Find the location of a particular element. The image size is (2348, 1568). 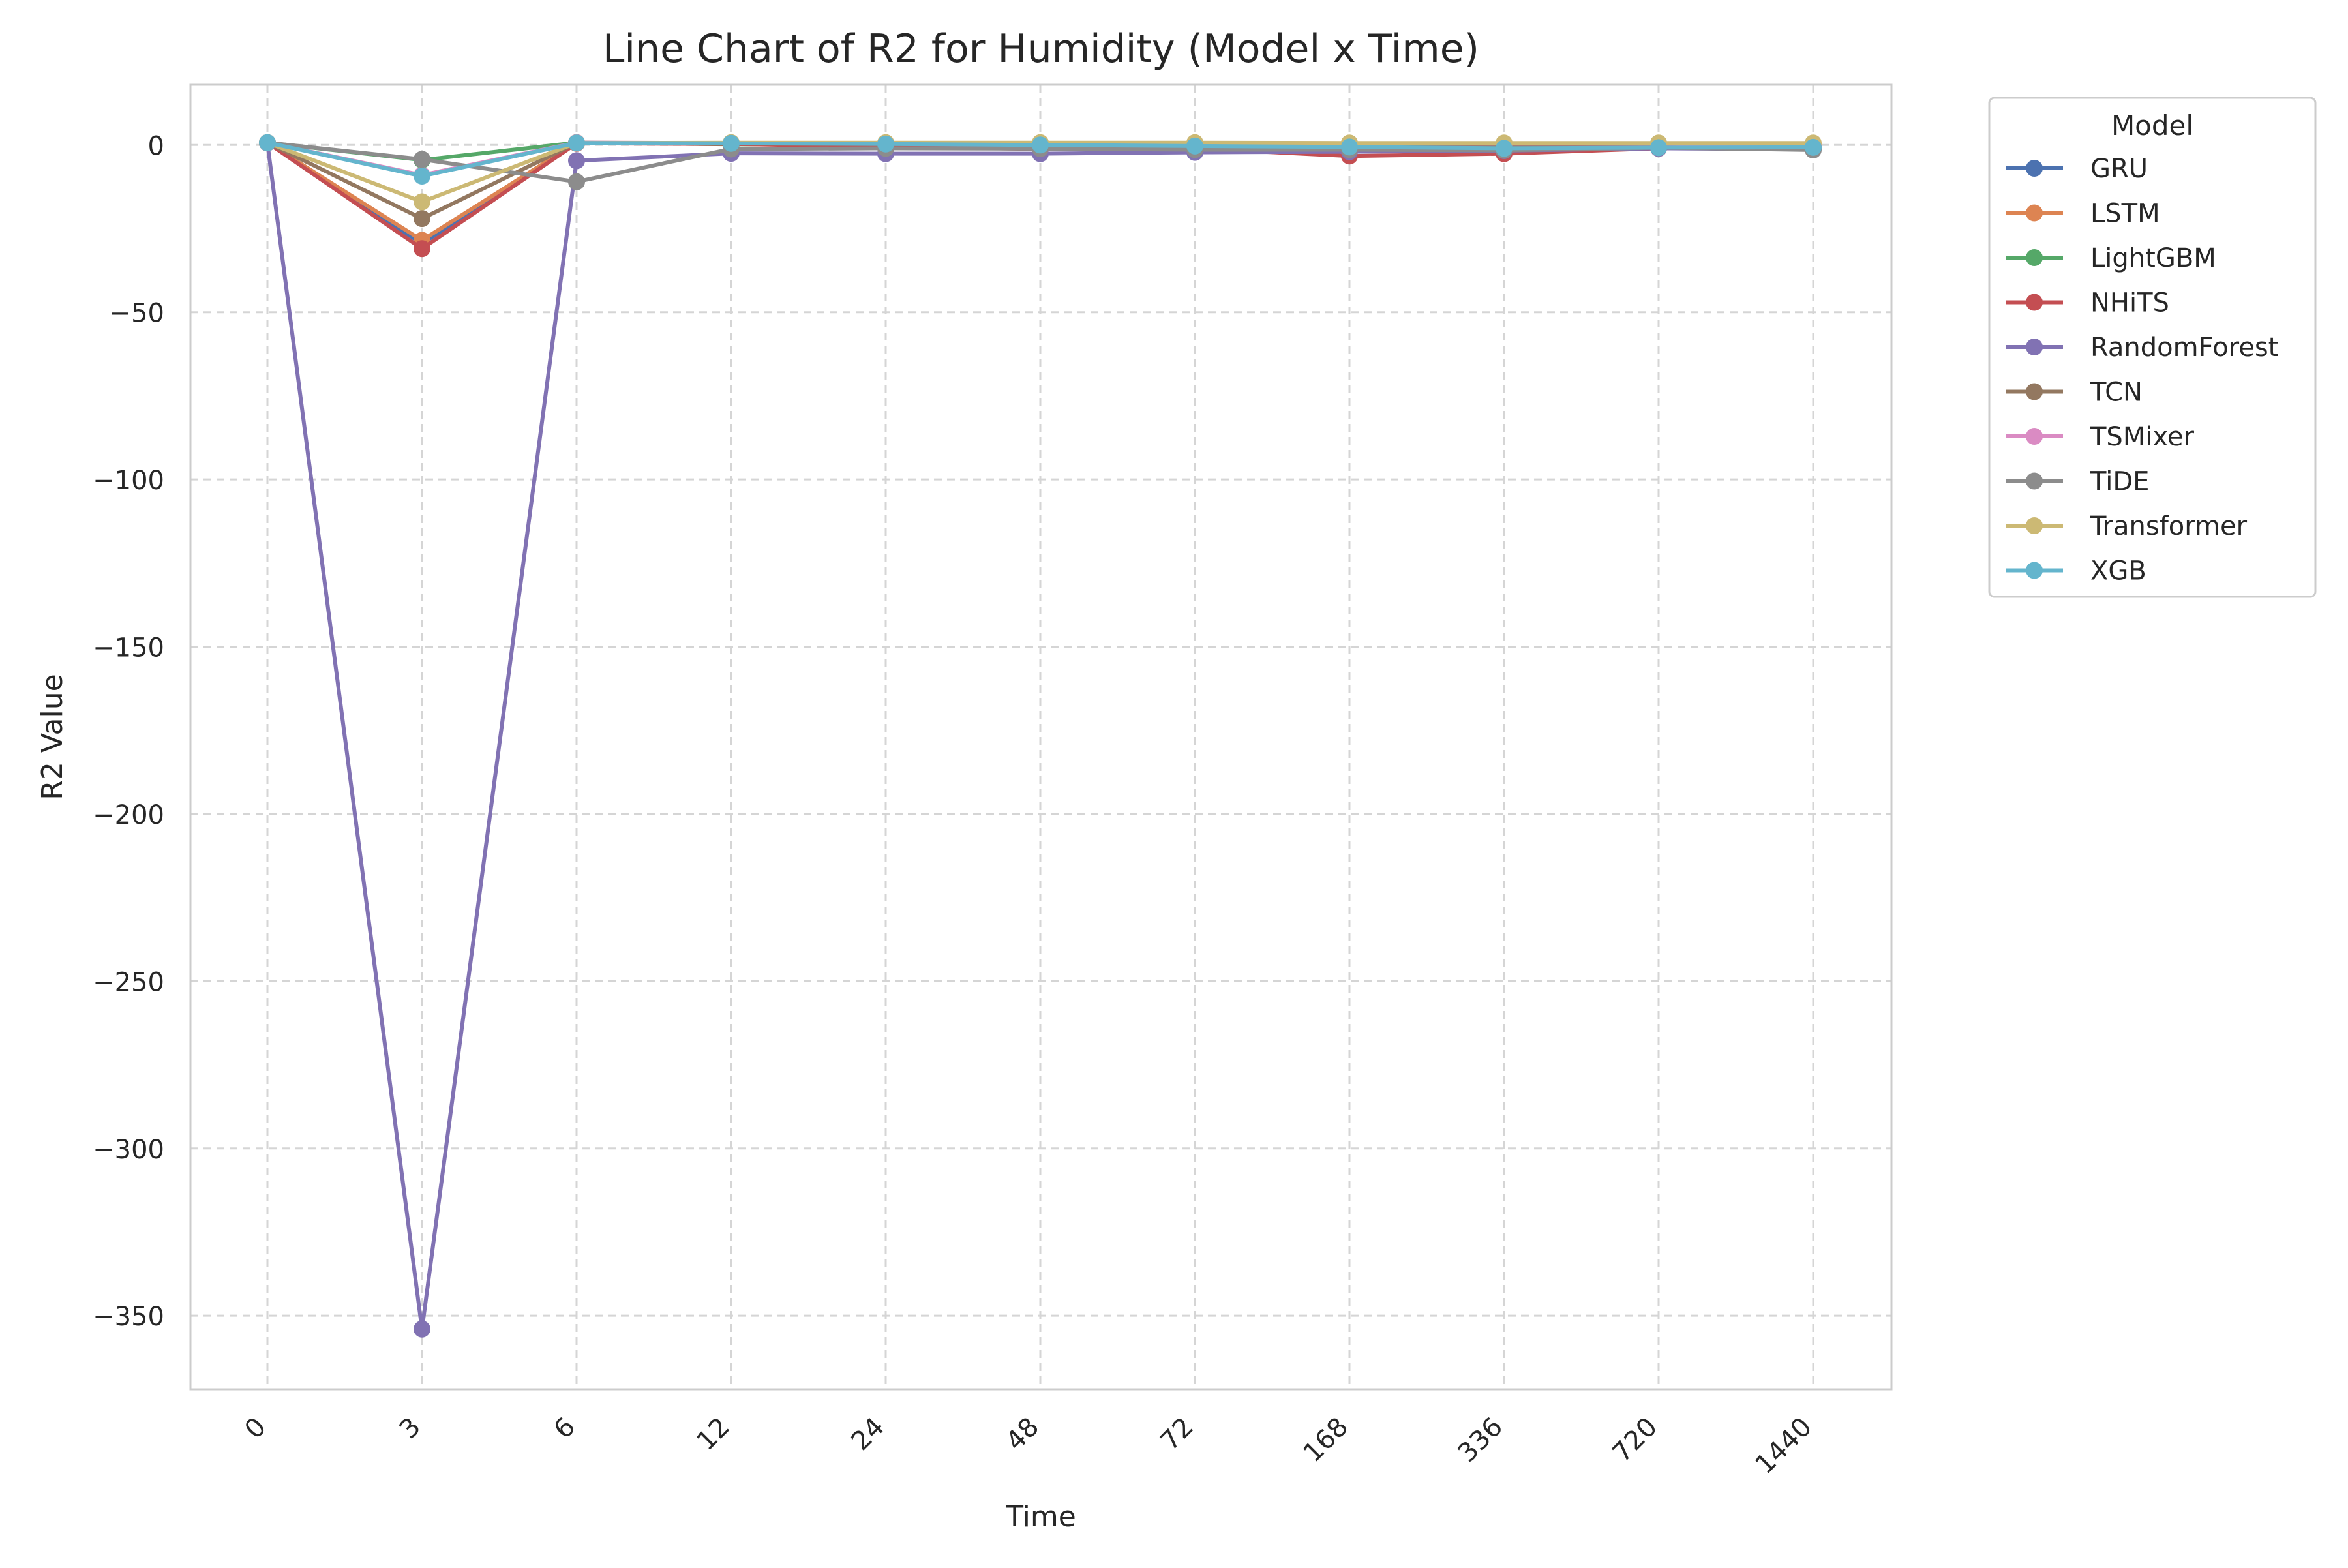

legend-label: TCN is located at coordinates (2116, 393).